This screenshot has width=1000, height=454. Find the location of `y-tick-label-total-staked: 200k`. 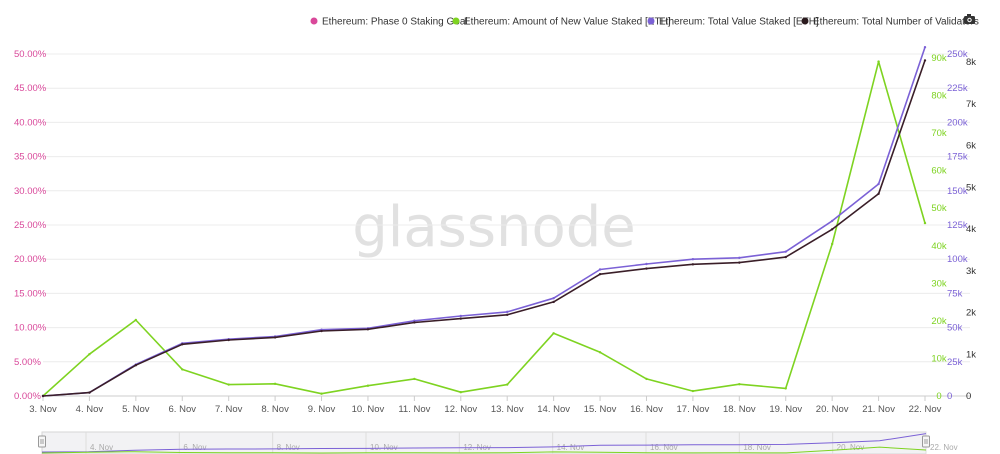

y-tick-label-total-staked: 200k is located at coordinates (957, 122).